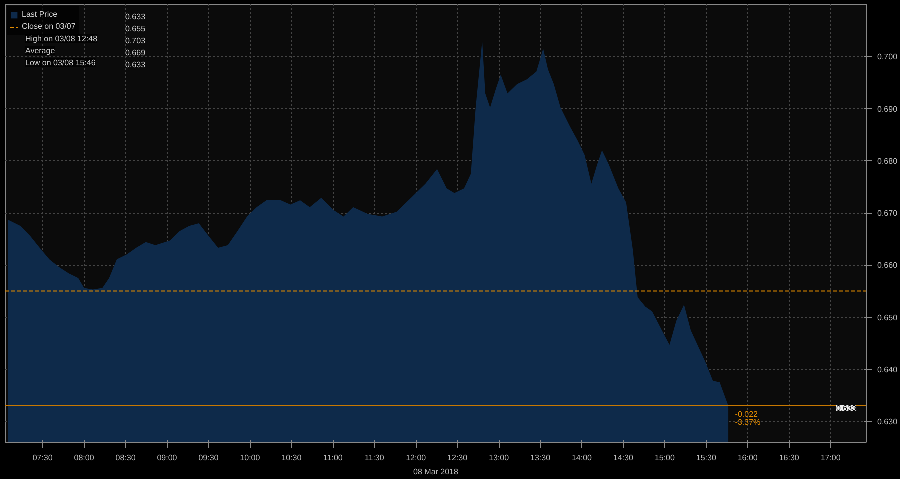 This screenshot has width=900, height=479. I want to click on x-tick-label: 12:00, so click(416, 458).